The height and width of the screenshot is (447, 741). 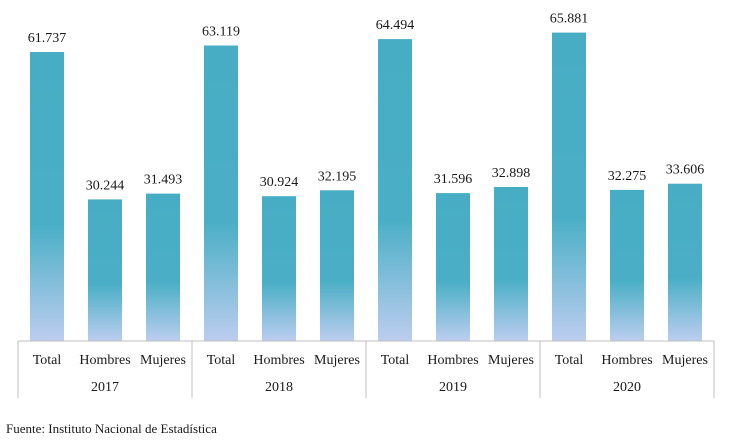 I want to click on bar-2018-mujeres, so click(x=337, y=265).